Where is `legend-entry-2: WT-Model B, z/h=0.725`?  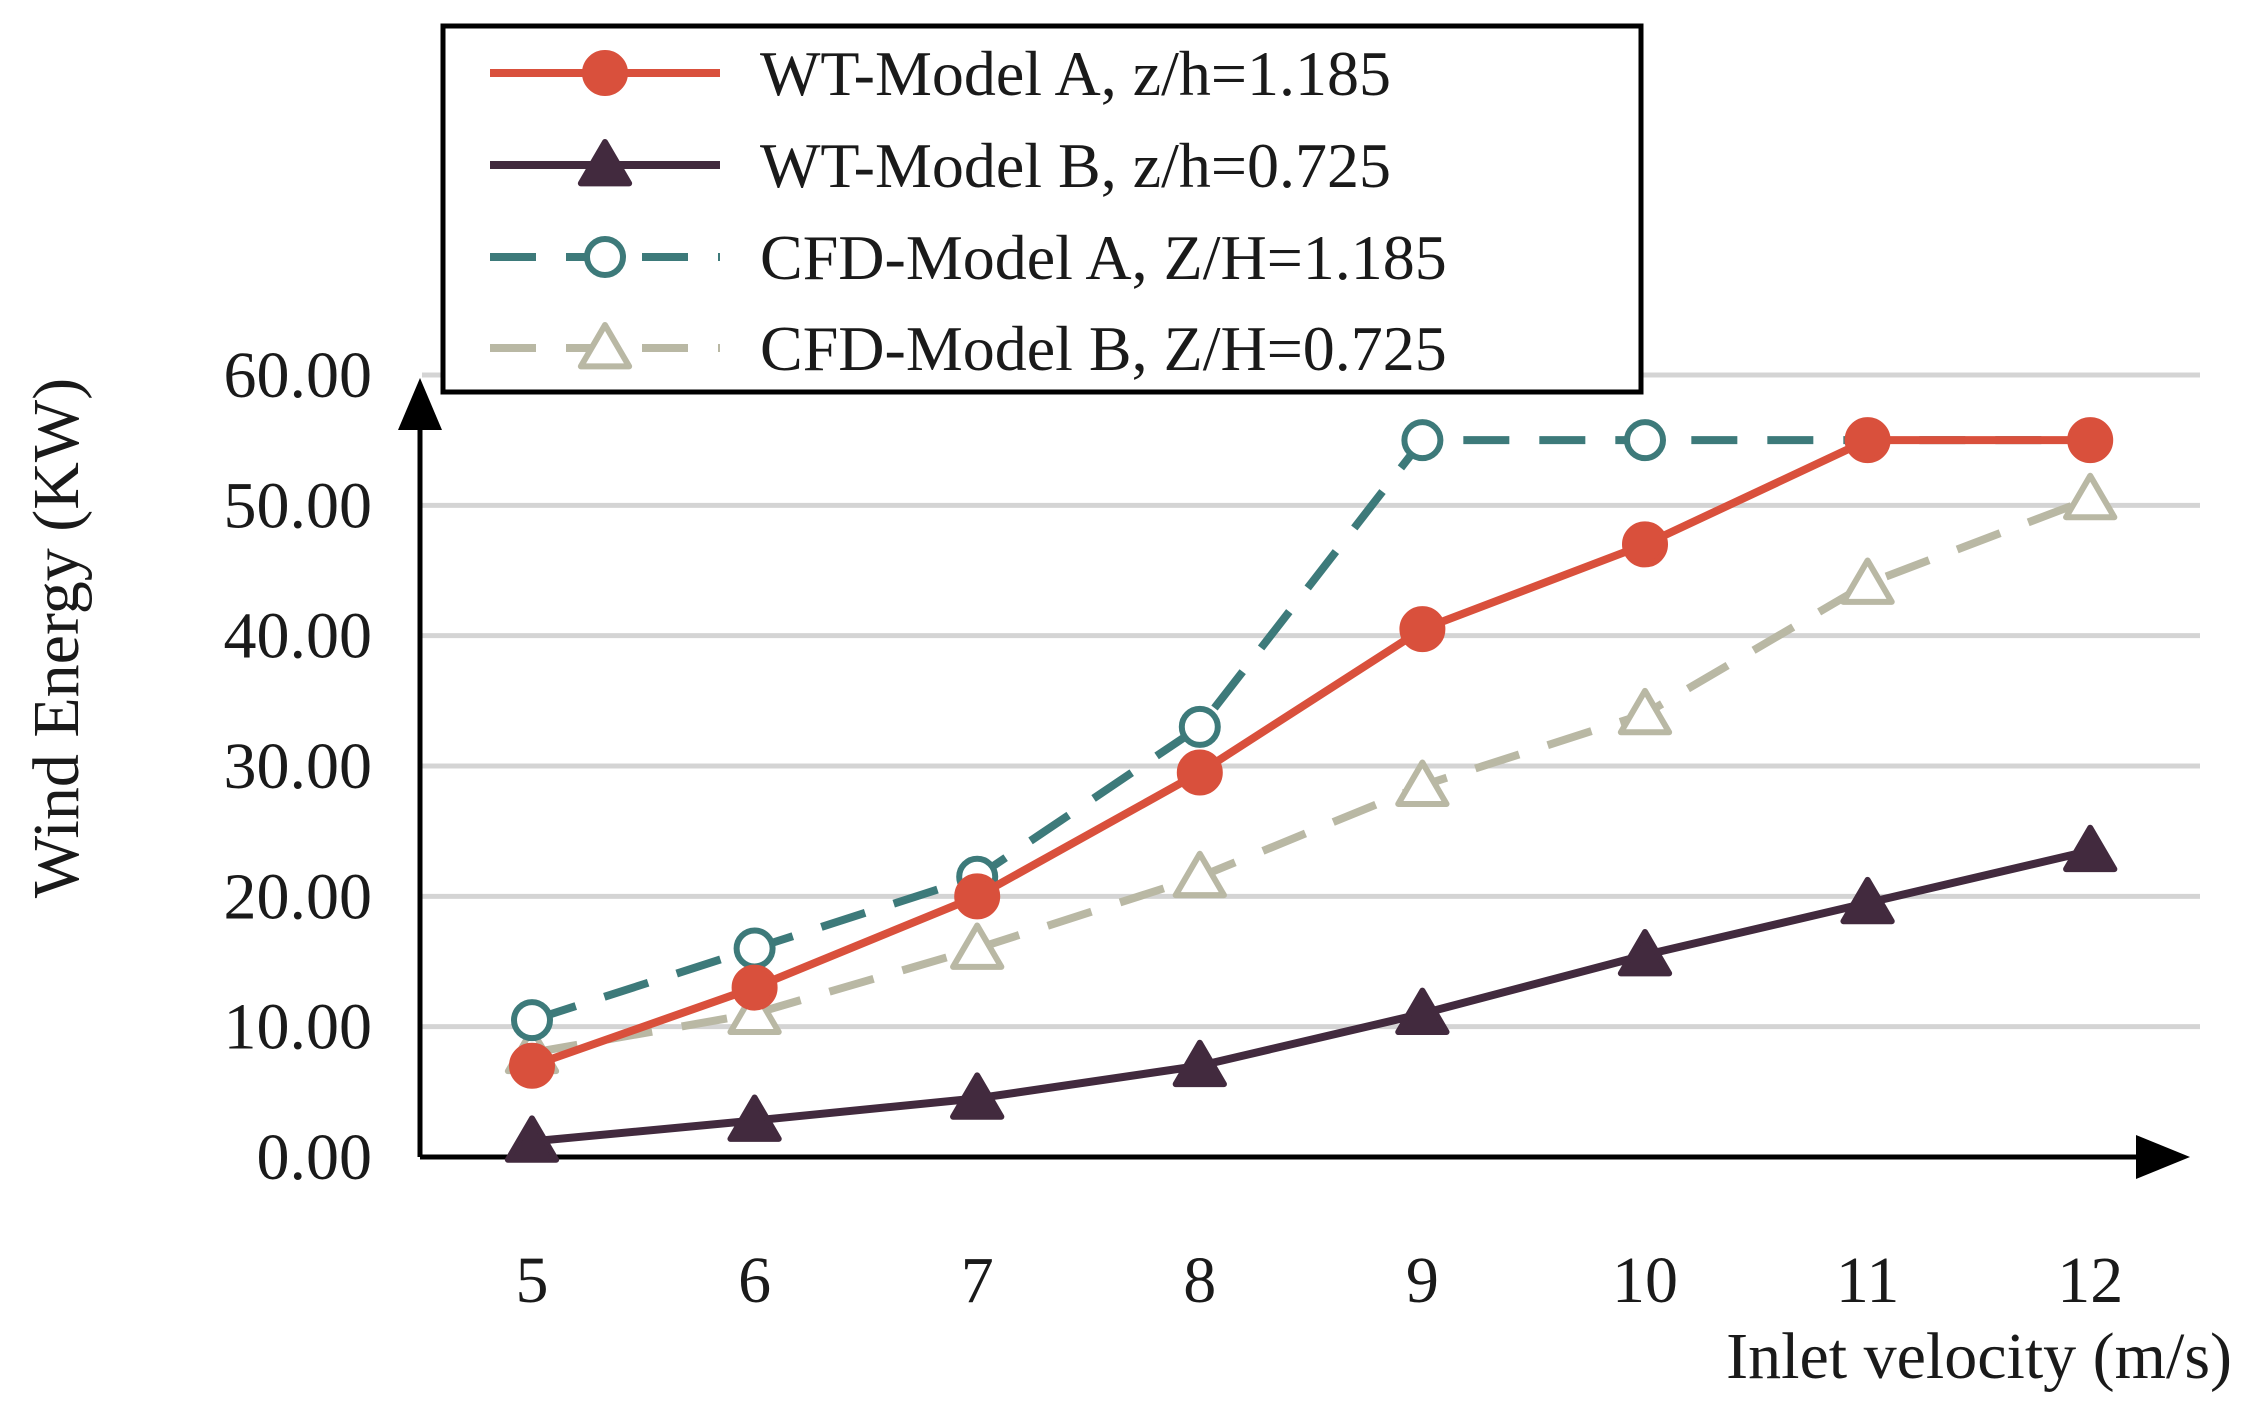 legend-entry-2: WT-Model B, z/h=0.725 is located at coordinates (940, 165).